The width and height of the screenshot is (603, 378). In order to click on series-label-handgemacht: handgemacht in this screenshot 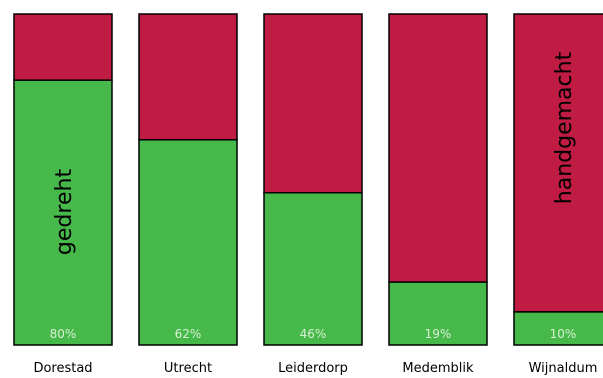, I will do `click(564, 127)`.